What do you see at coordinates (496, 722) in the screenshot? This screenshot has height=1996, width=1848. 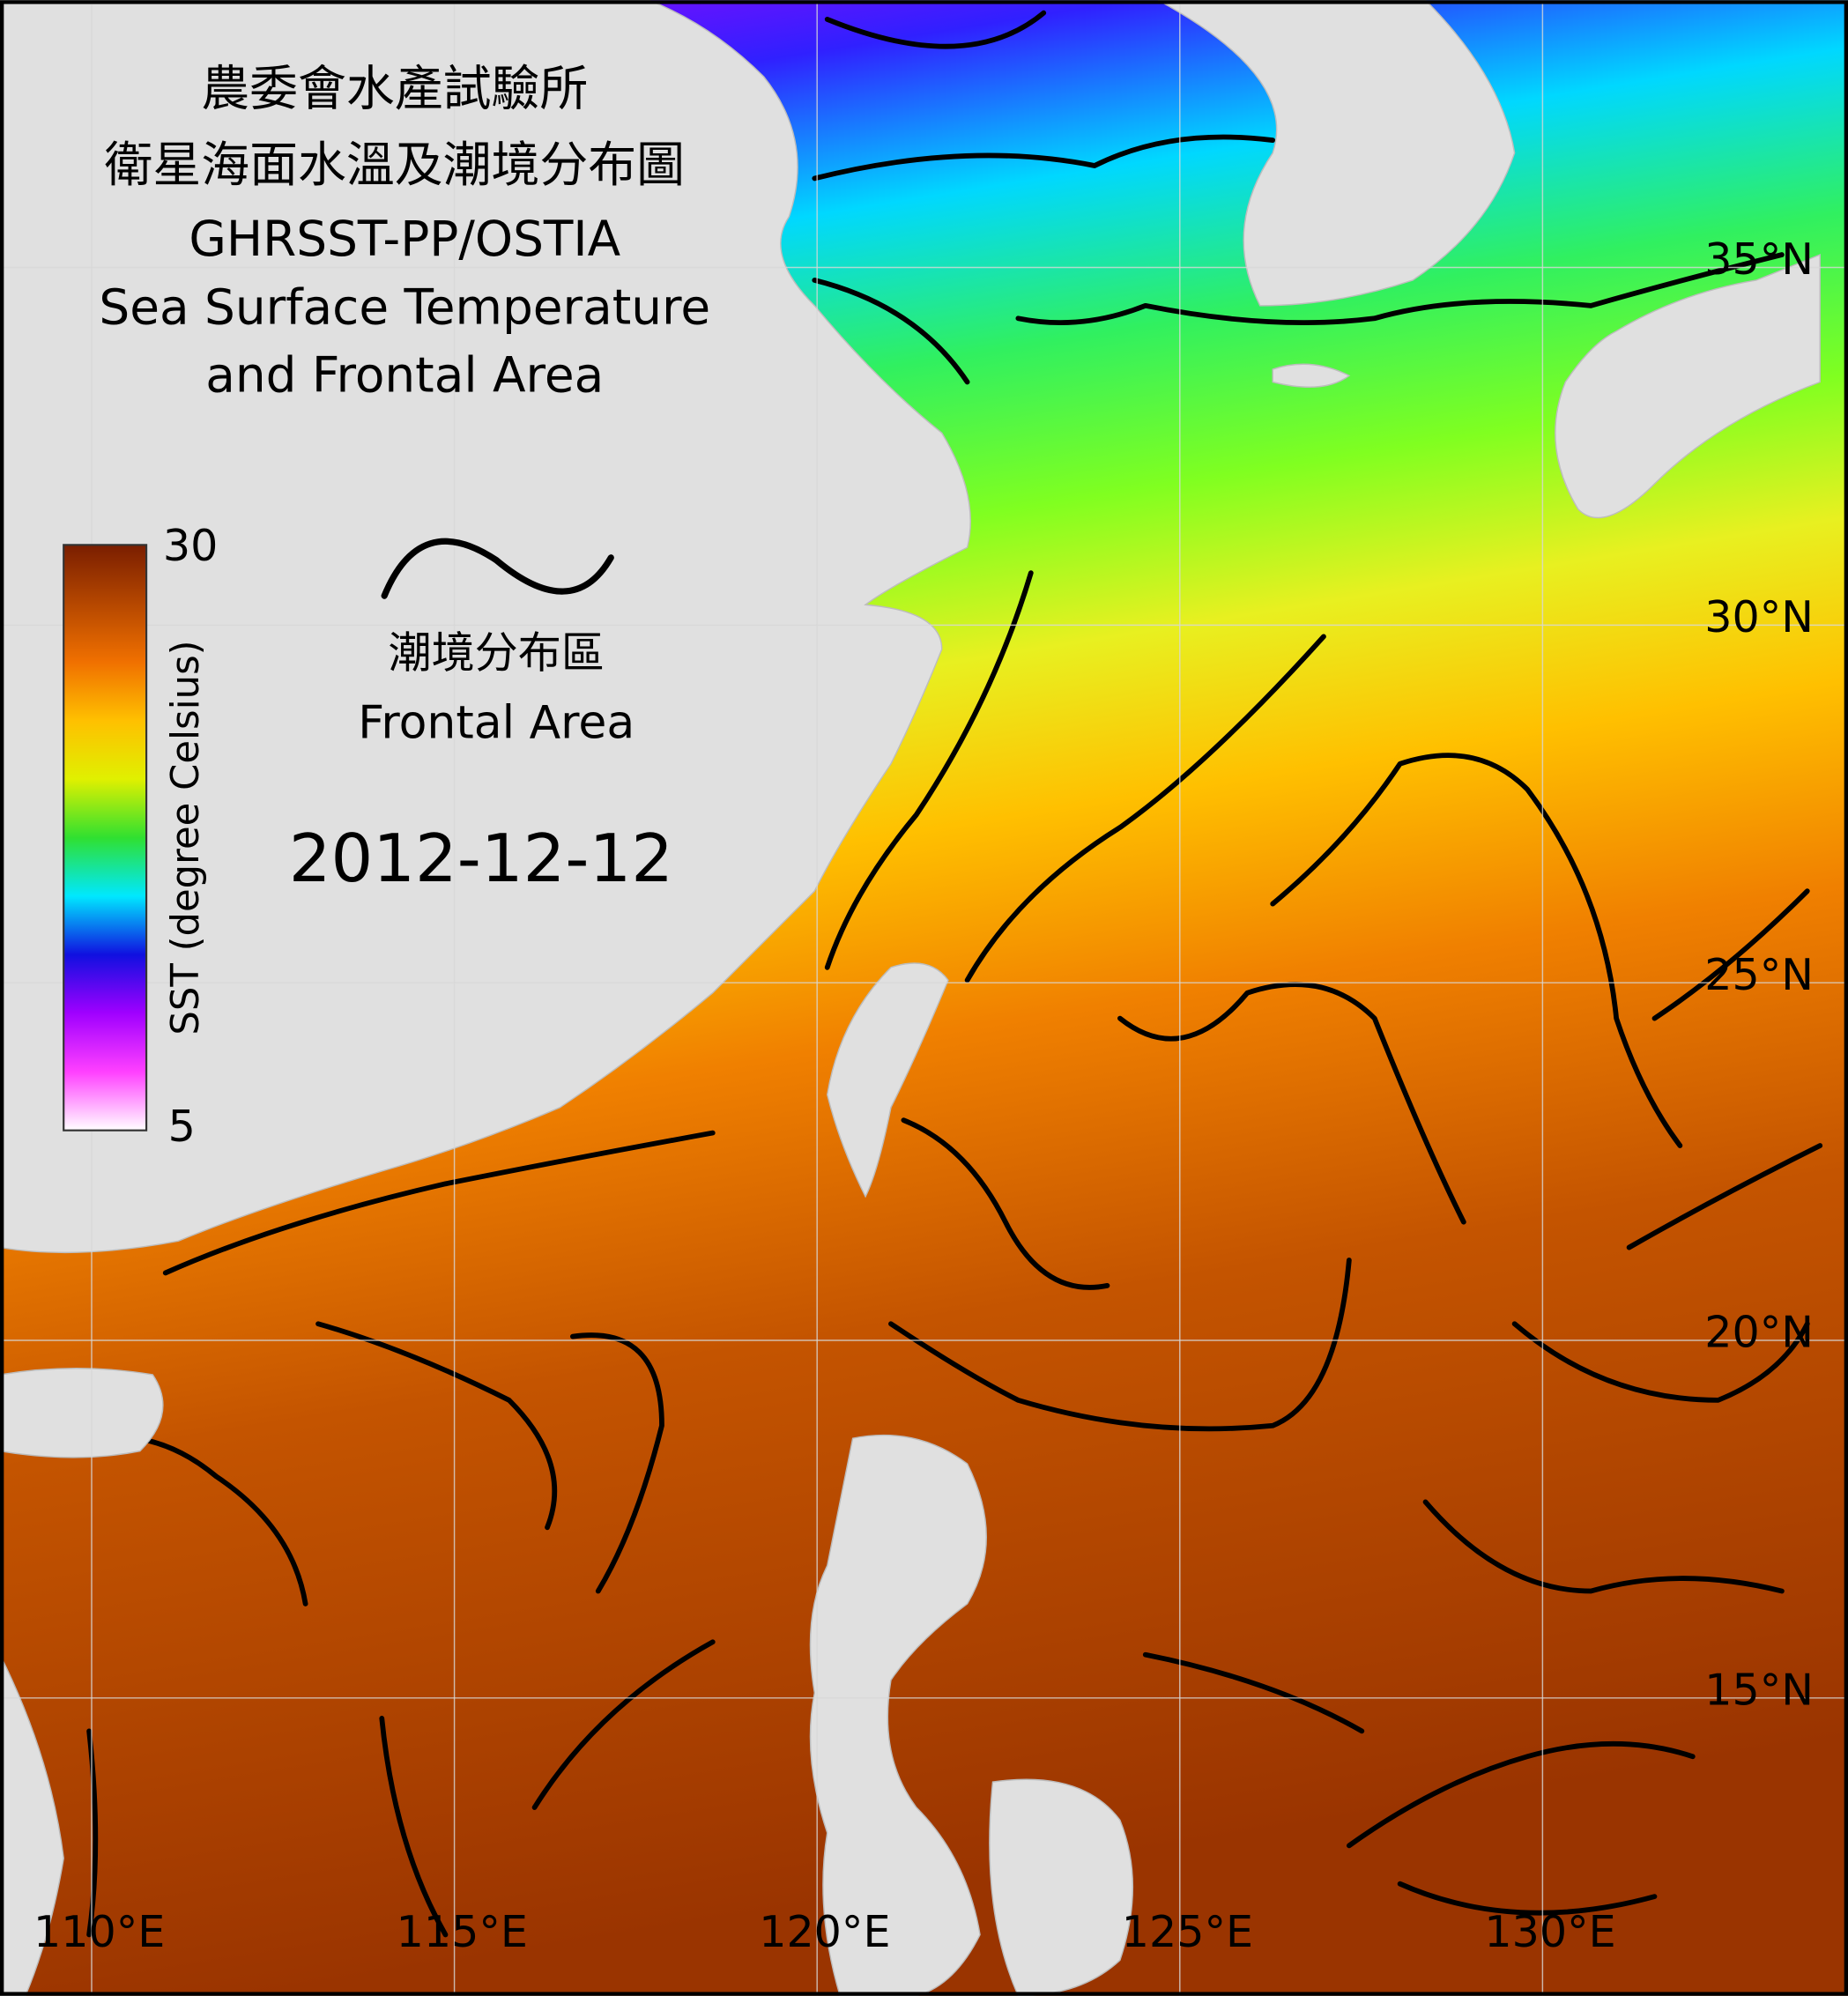 I see `legend-label-en: Frontal Area` at bounding box center [496, 722].